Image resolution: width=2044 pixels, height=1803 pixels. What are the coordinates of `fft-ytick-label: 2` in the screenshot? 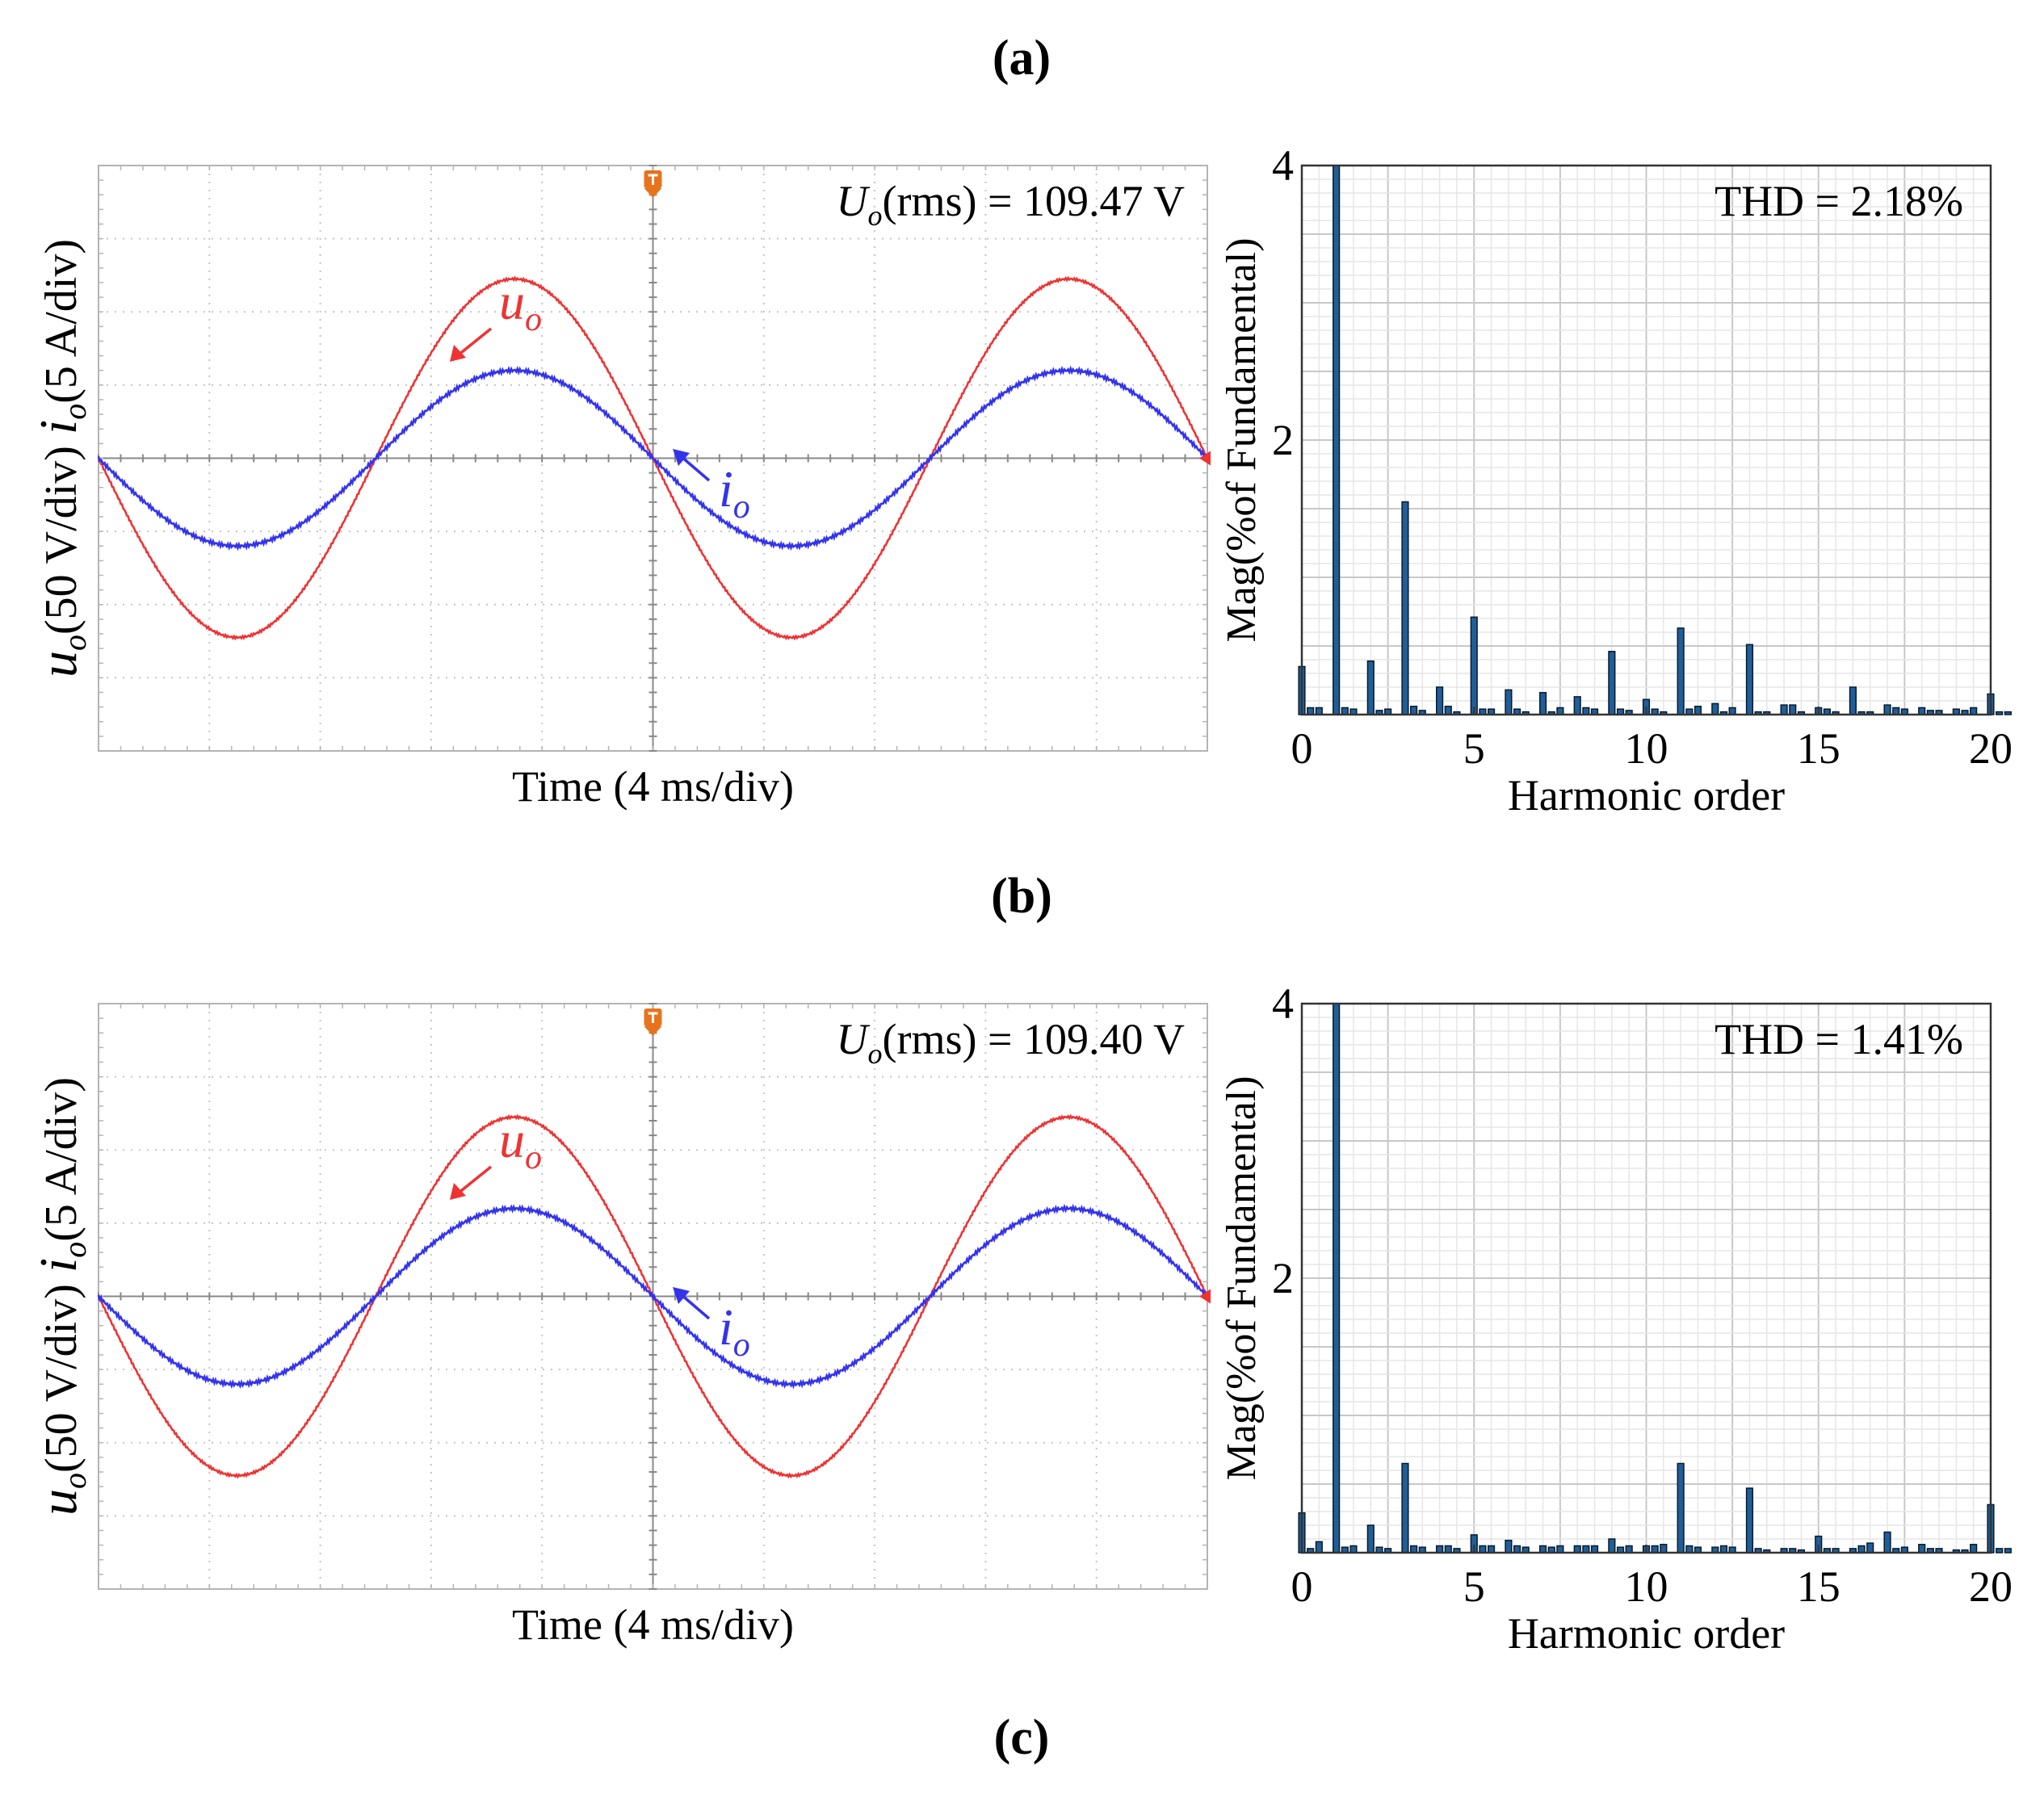 It's located at (1283, 1278).